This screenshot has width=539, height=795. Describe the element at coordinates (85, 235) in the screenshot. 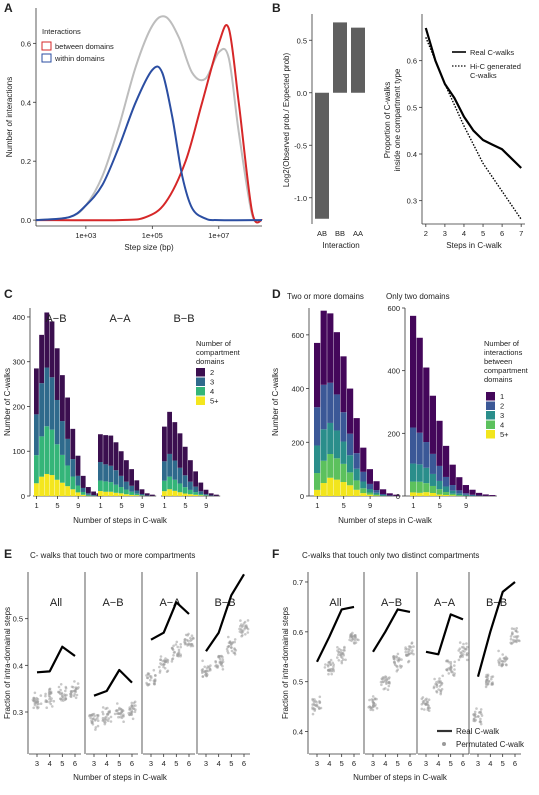

I see `a-x-tick-label: 1e+03` at that location.